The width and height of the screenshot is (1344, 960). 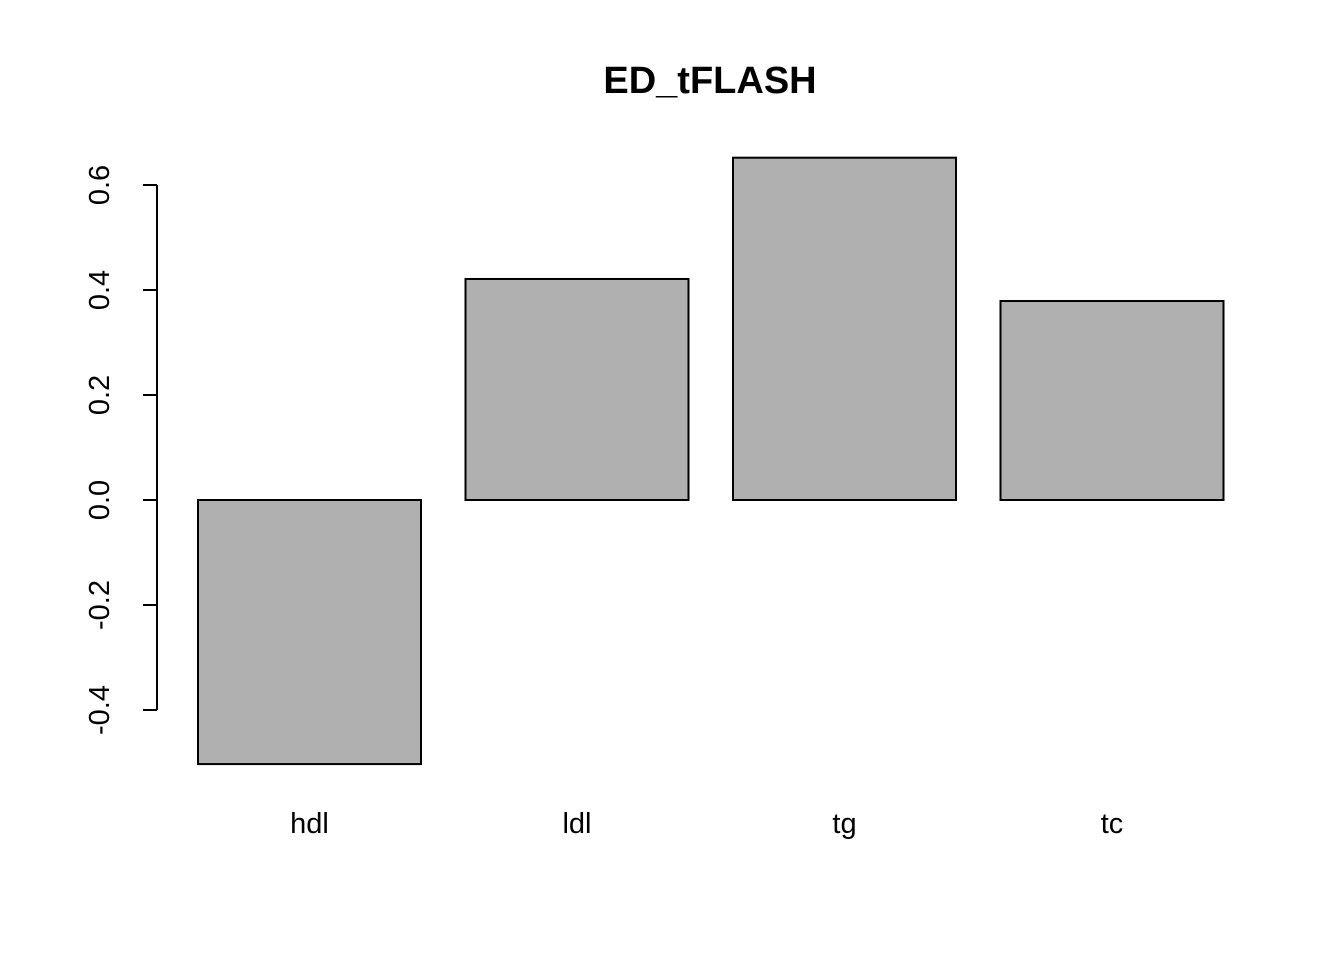 I want to click on y-axis: -0.4 -0.2 0.0 0.2 0.4 0.6, so click(x=121, y=450).